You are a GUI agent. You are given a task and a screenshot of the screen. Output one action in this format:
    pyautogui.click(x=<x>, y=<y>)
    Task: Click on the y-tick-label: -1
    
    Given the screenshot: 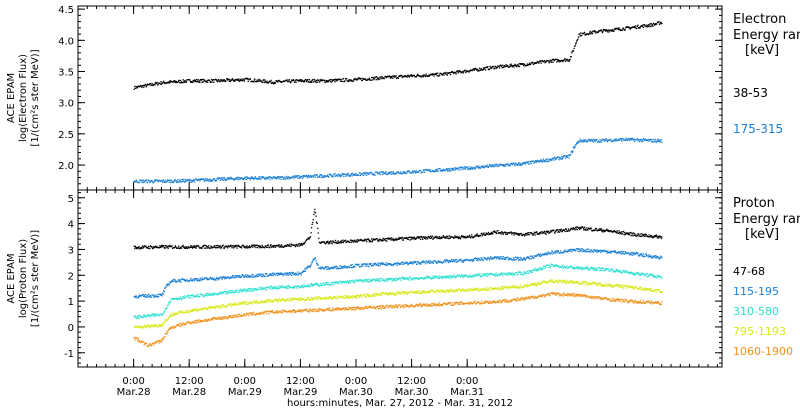 What is the action you would take?
    pyautogui.click(x=69, y=354)
    